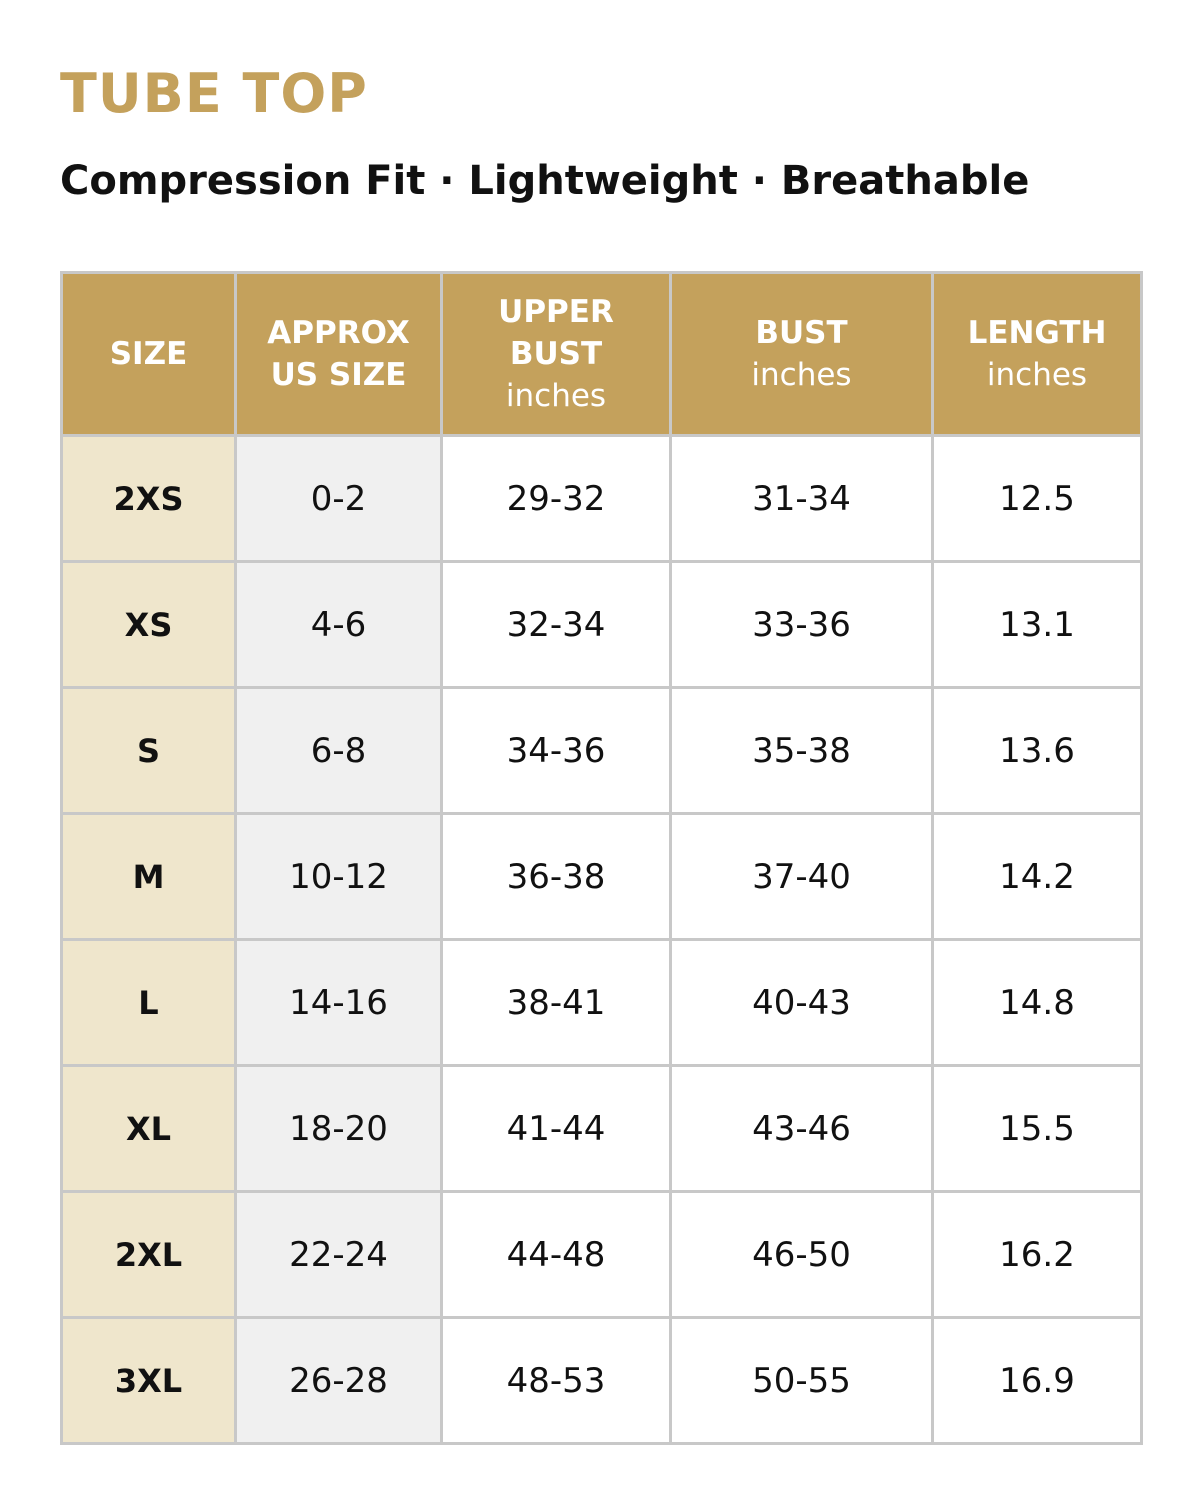 The width and height of the screenshot is (1200, 1500). I want to click on table-row: M 10-12 36-38 37-40 14.2, so click(601, 876).